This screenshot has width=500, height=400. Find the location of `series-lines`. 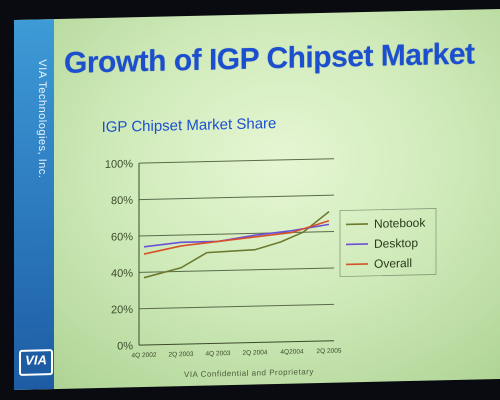

series-lines is located at coordinates (236, 245).